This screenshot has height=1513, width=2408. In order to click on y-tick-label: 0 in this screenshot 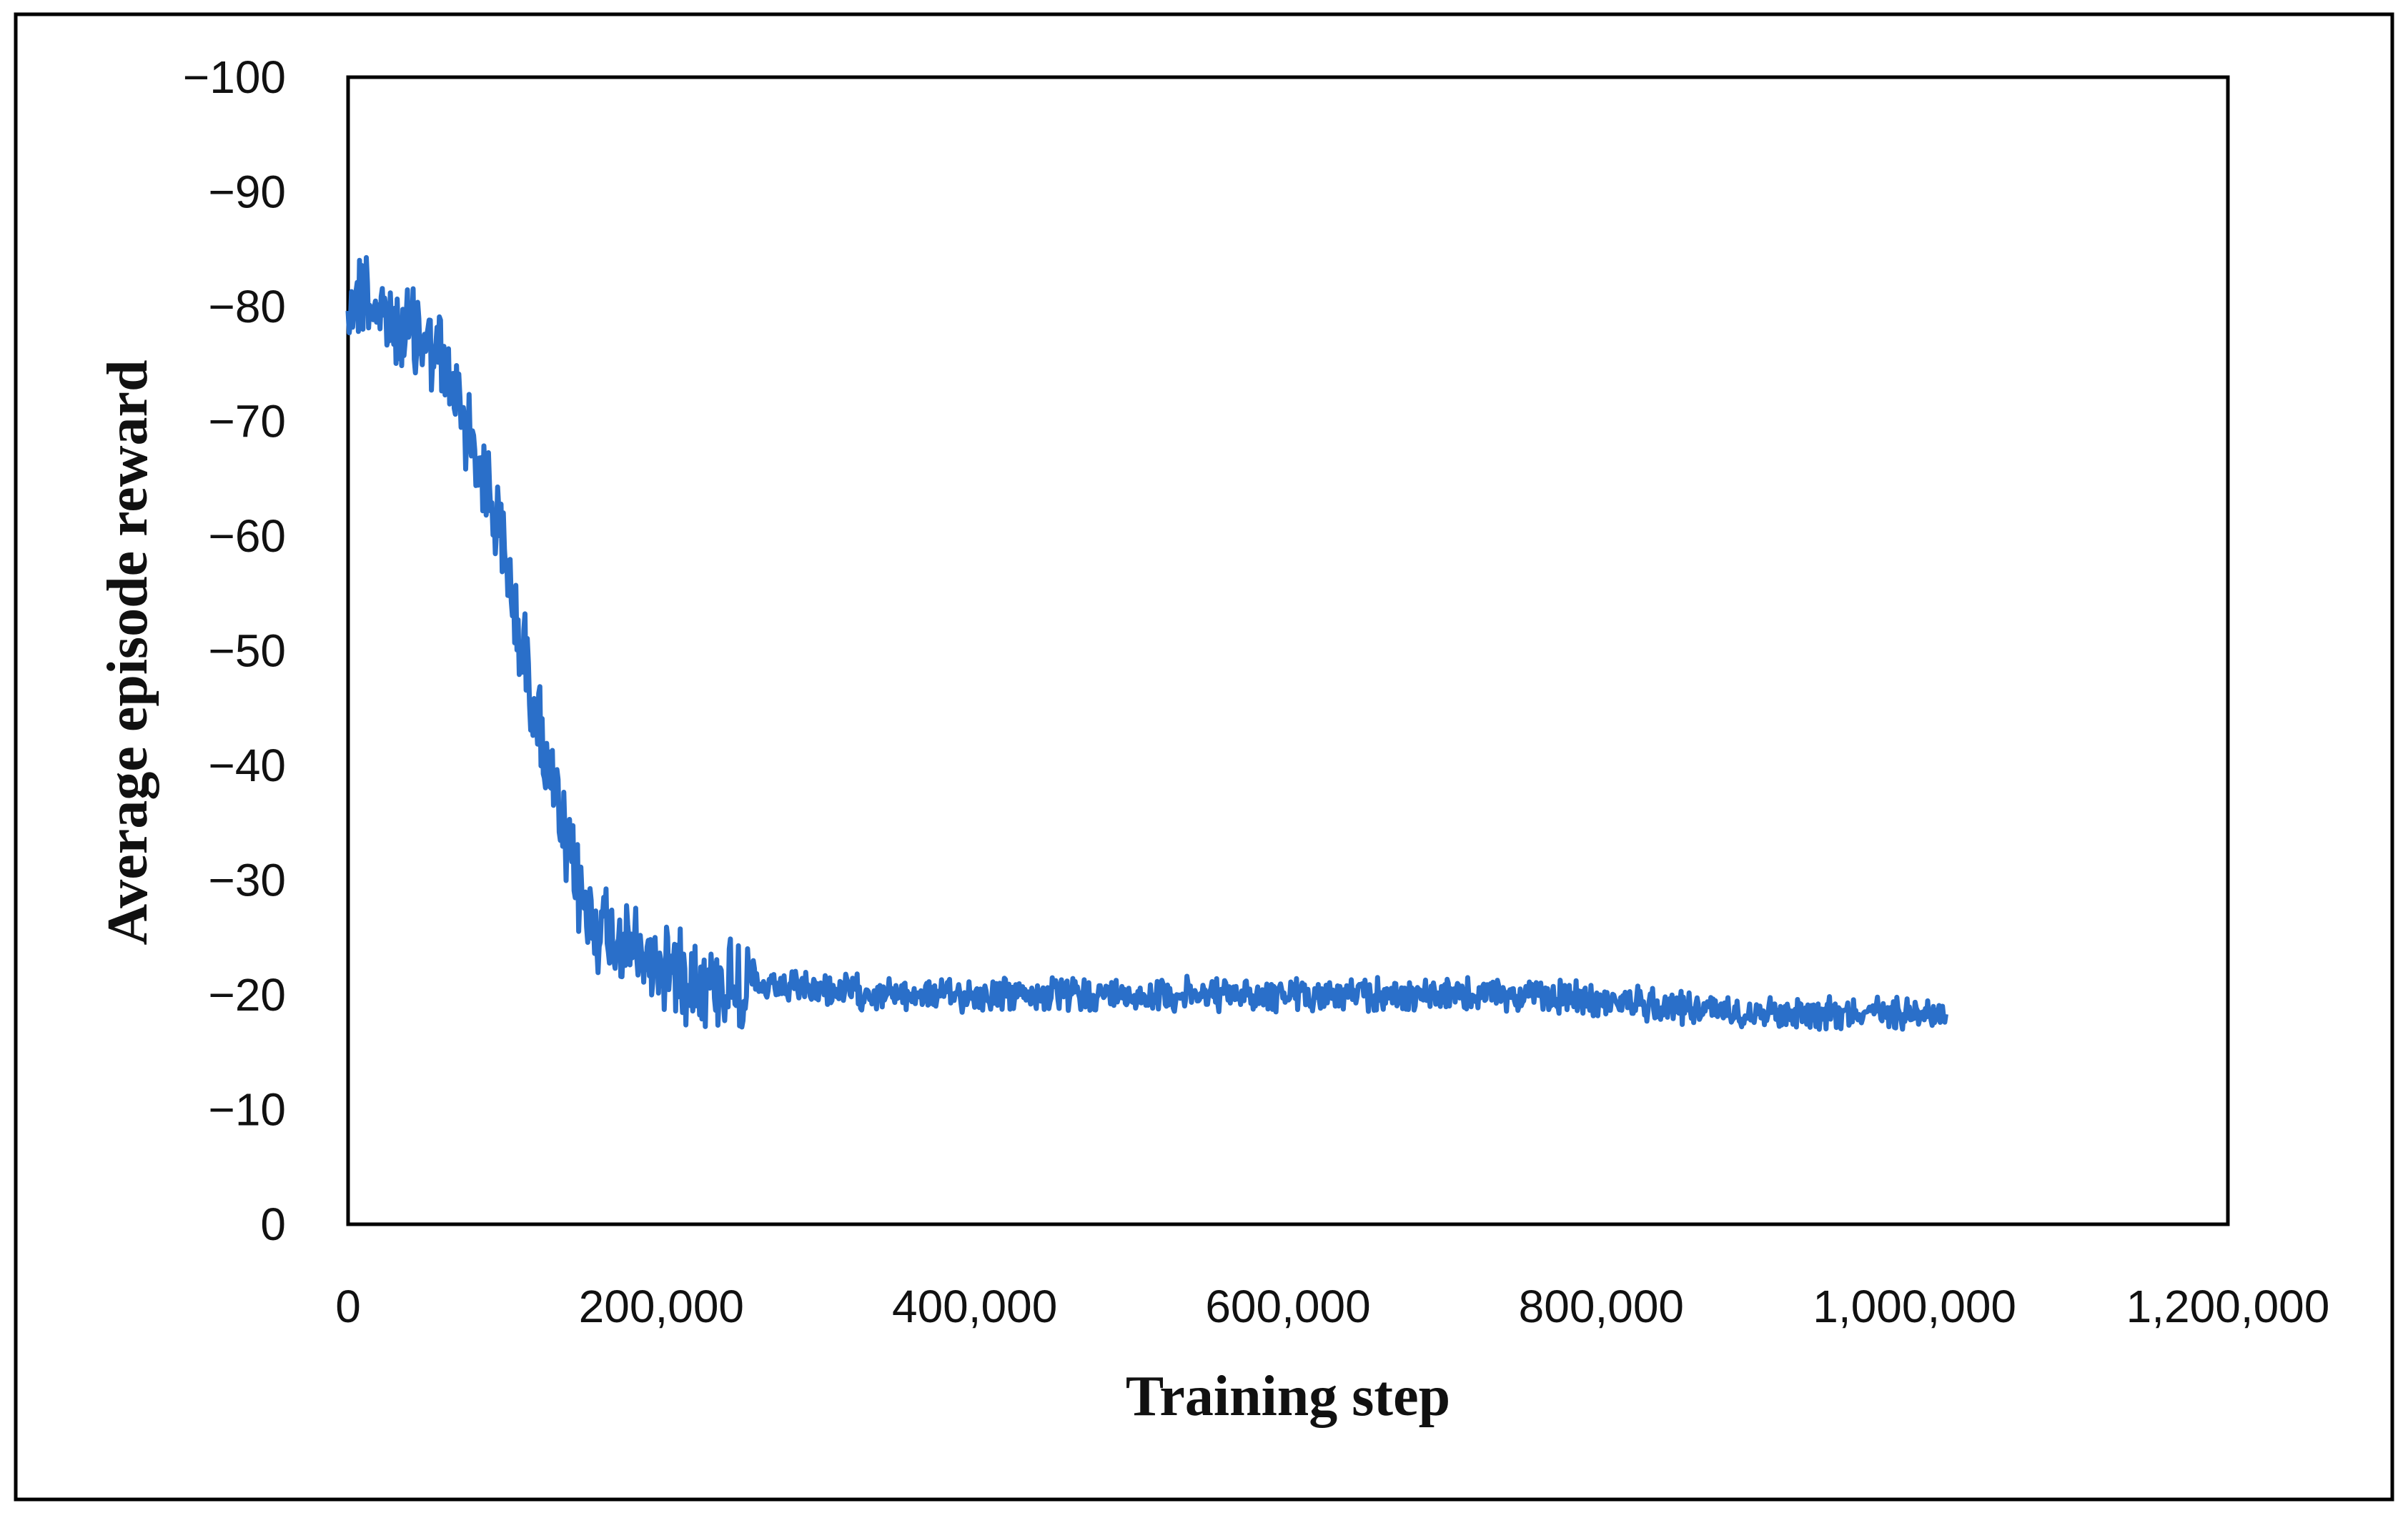, I will do `click(273, 1224)`.